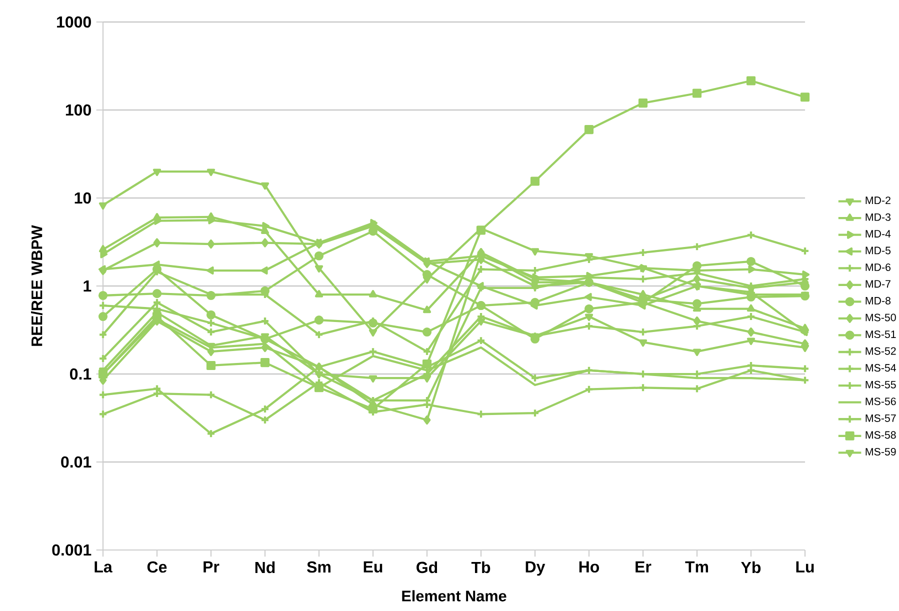 The height and width of the screenshot is (611, 899). What do you see at coordinates (212, 566) in the screenshot?
I see `x-tick-label: Pr` at bounding box center [212, 566].